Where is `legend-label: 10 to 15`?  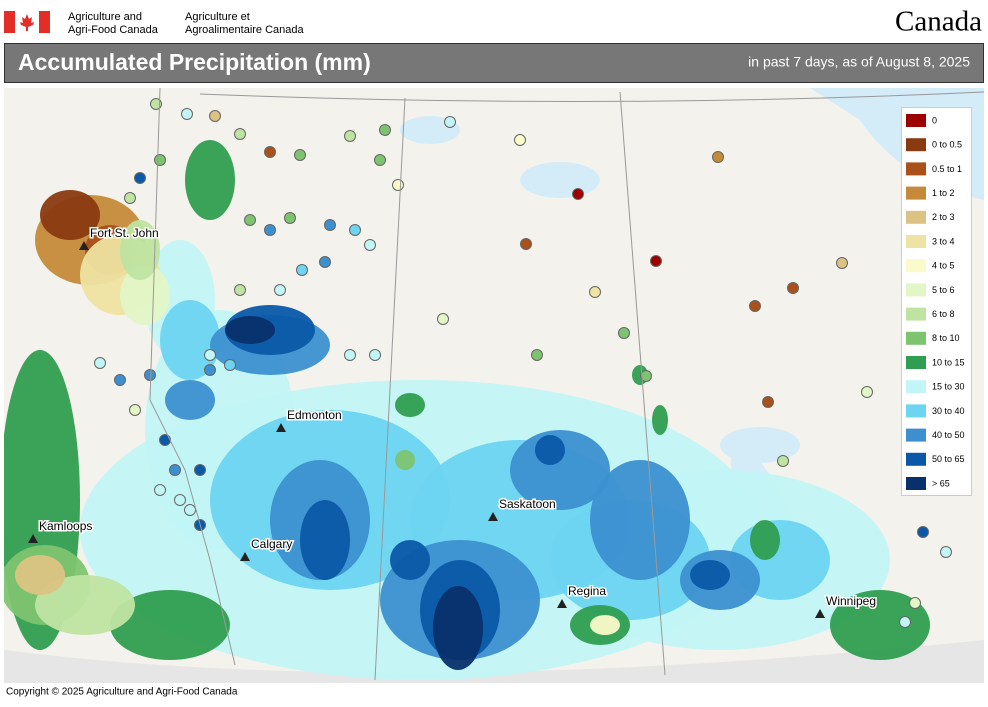
legend-label: 10 to 15 is located at coordinates (948, 362).